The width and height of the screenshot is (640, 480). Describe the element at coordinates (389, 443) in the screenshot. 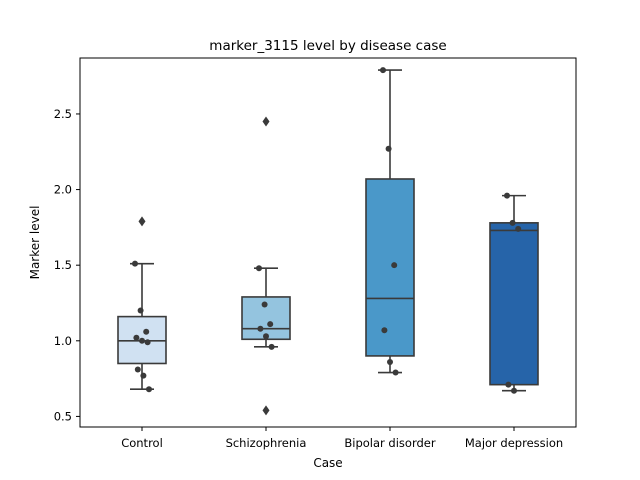

I see `x-tick-label: Bipolar disorder` at that location.